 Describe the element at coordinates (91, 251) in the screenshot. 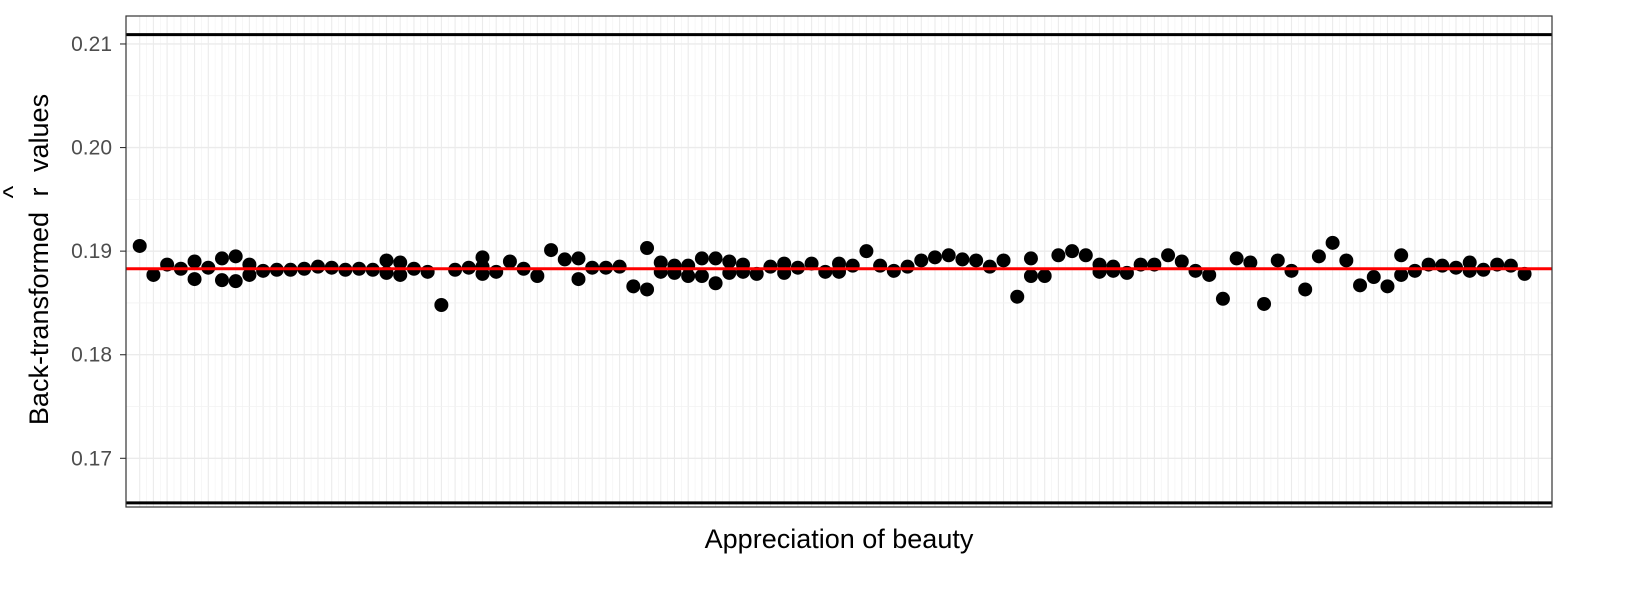

I see `y-tick-label: 0.19` at that location.